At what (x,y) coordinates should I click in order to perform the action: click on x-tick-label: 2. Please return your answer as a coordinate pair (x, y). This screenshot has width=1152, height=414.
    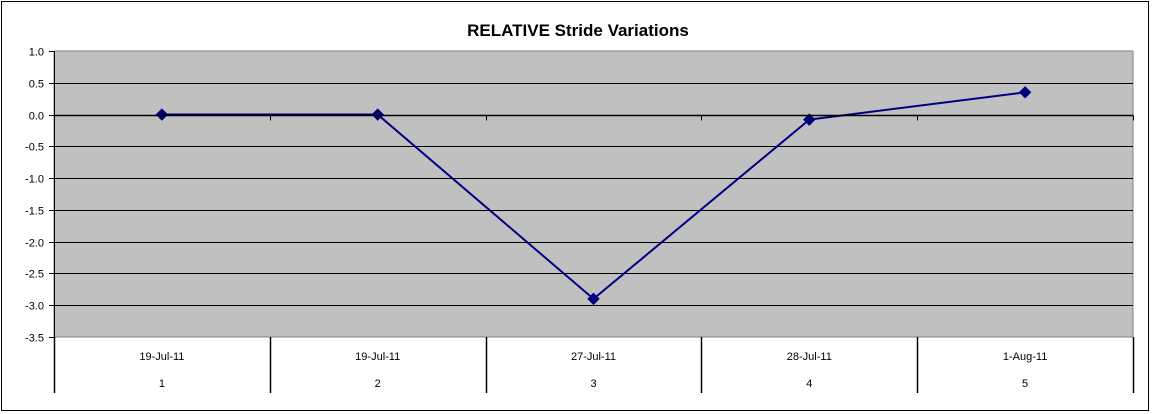
    Looking at the image, I should click on (378, 384).